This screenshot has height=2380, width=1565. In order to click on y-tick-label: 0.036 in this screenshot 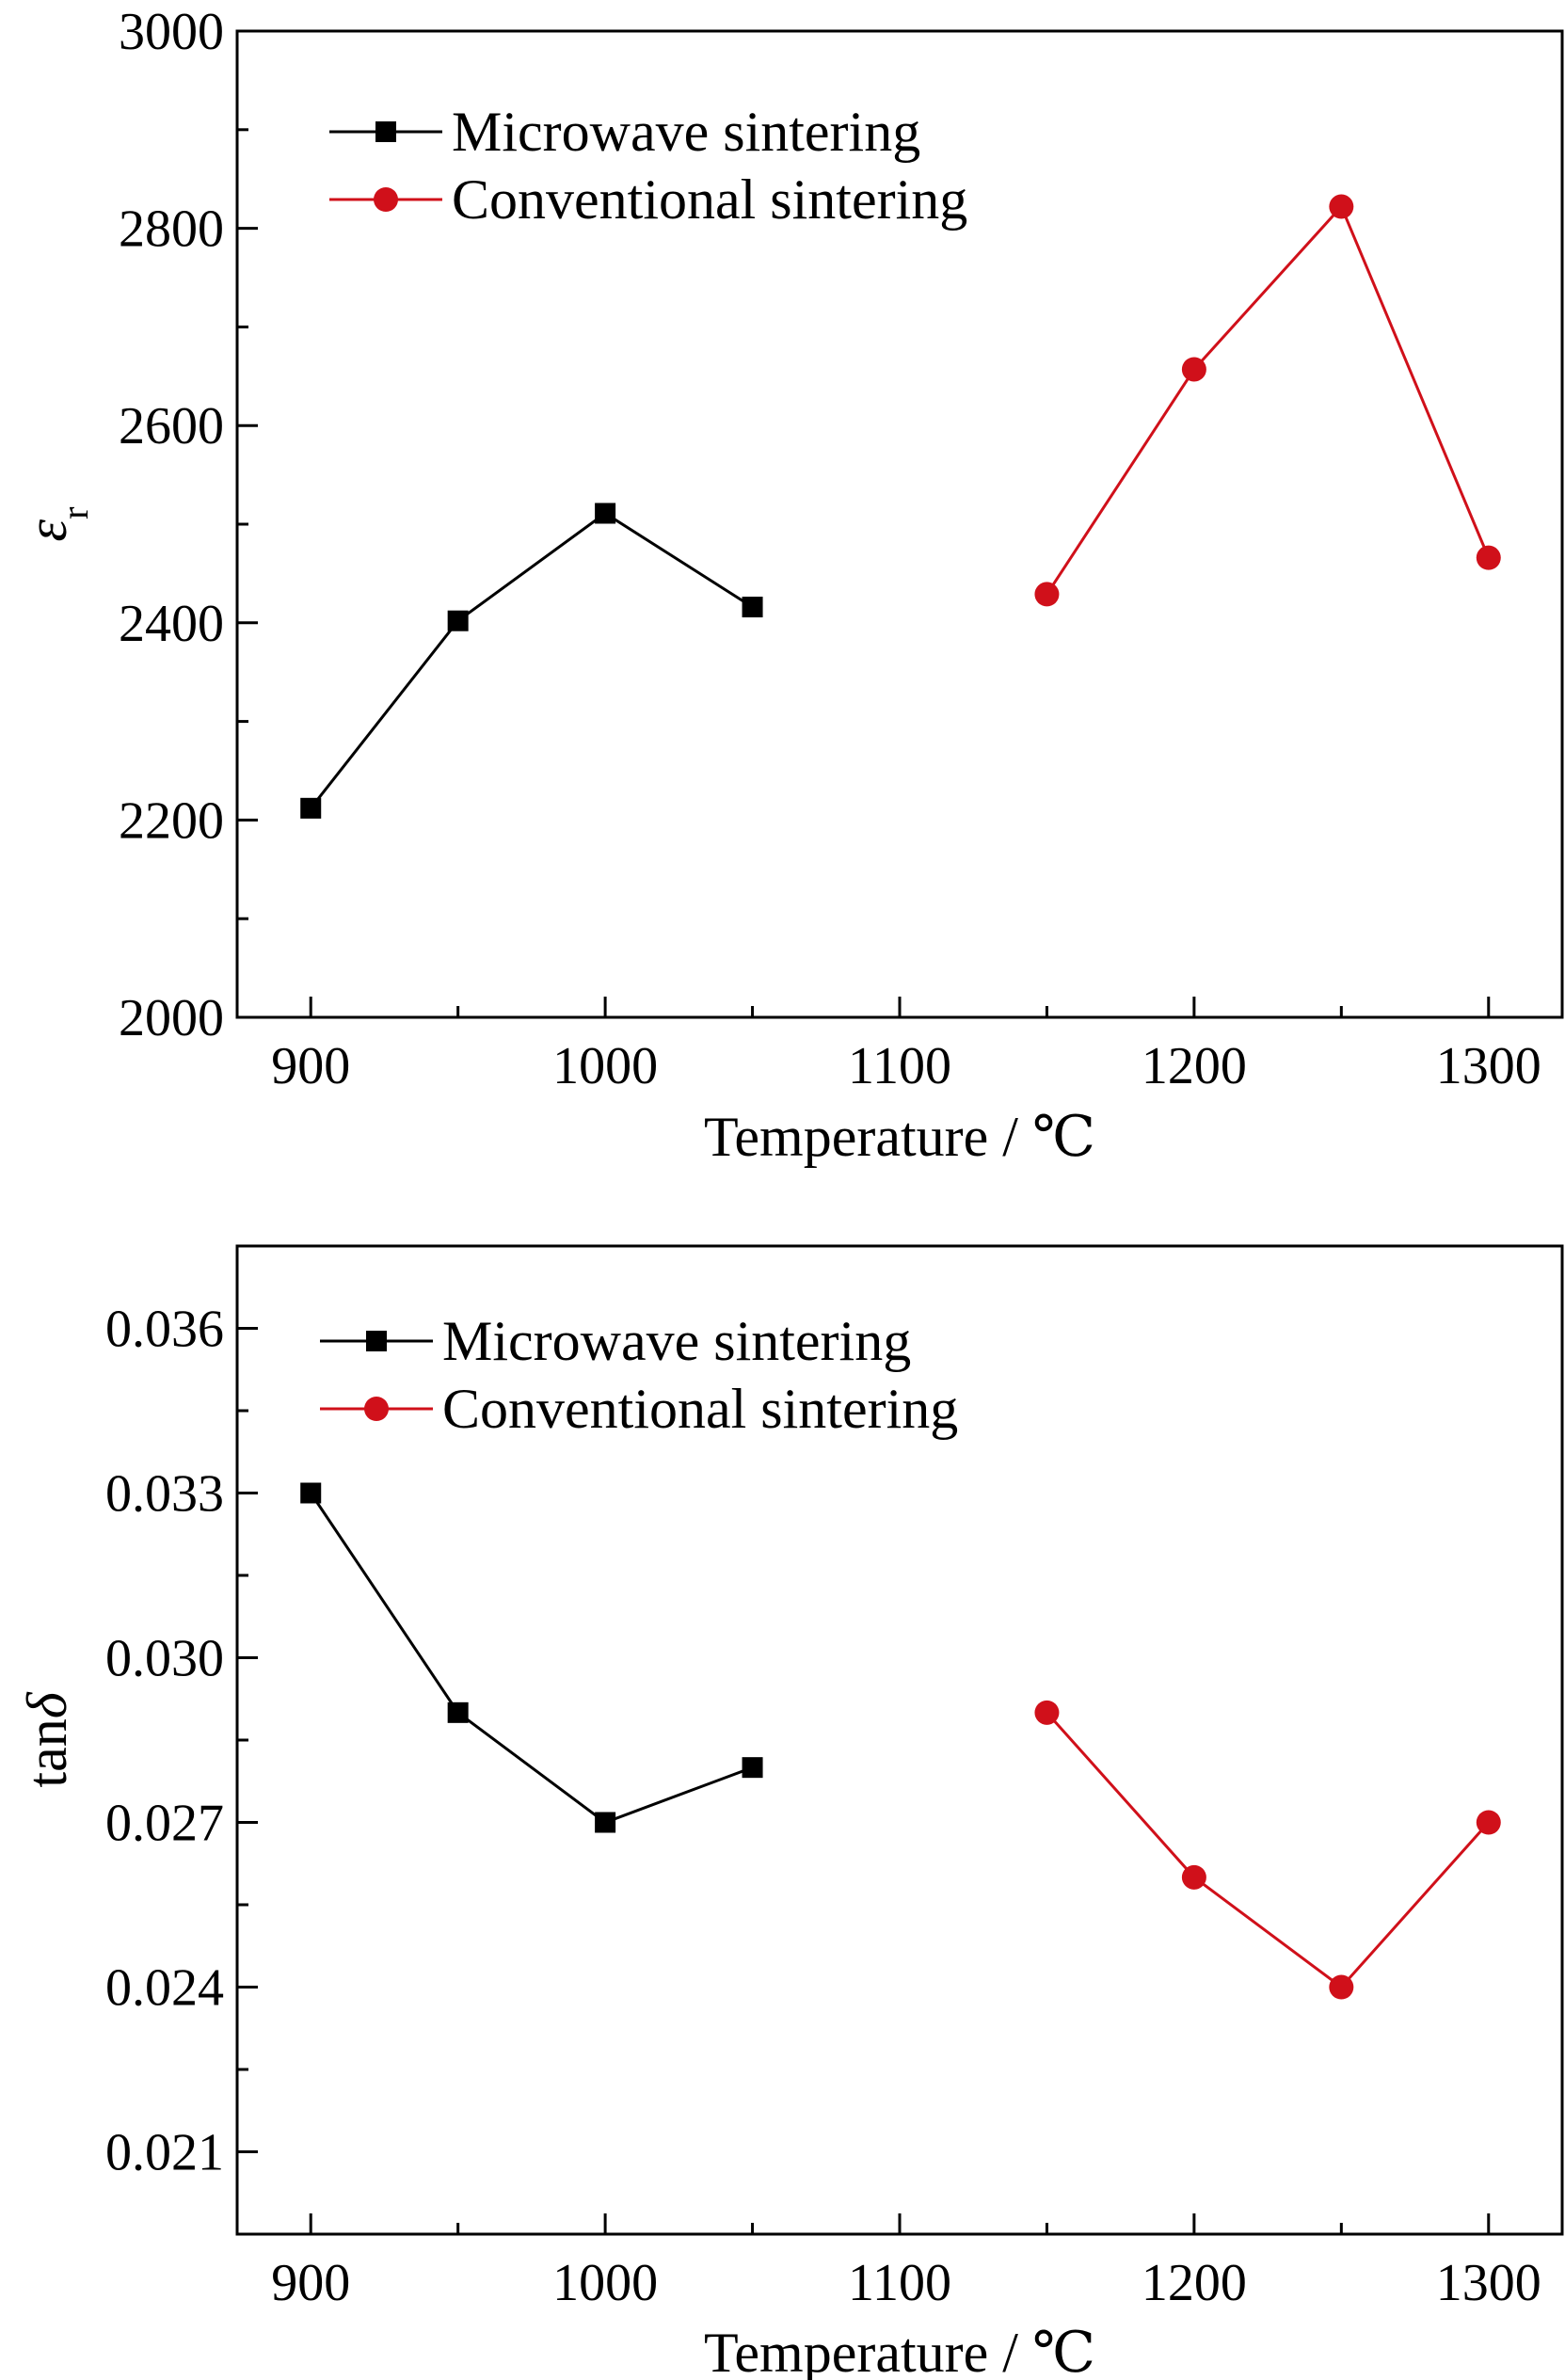, I will do `click(165, 1330)`.